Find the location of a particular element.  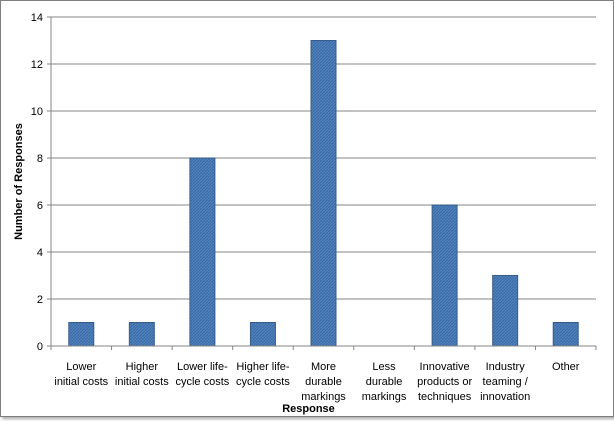

y-tick-label: 14 is located at coordinates (37, 18).